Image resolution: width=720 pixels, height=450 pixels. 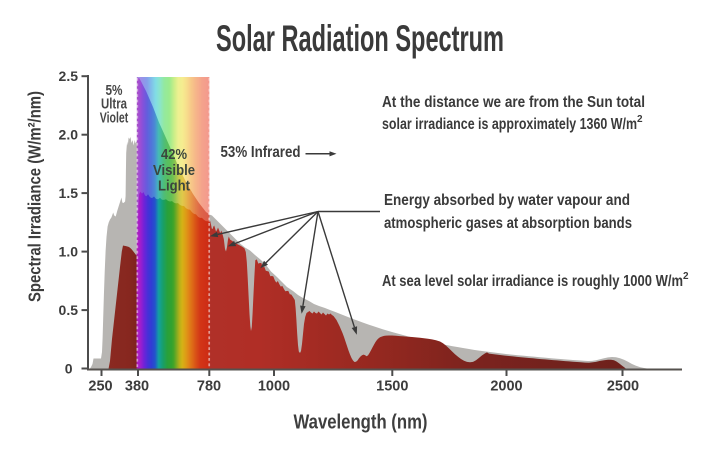 What do you see at coordinates (174, 187) in the screenshot?
I see `svg-text: Light` at bounding box center [174, 187].